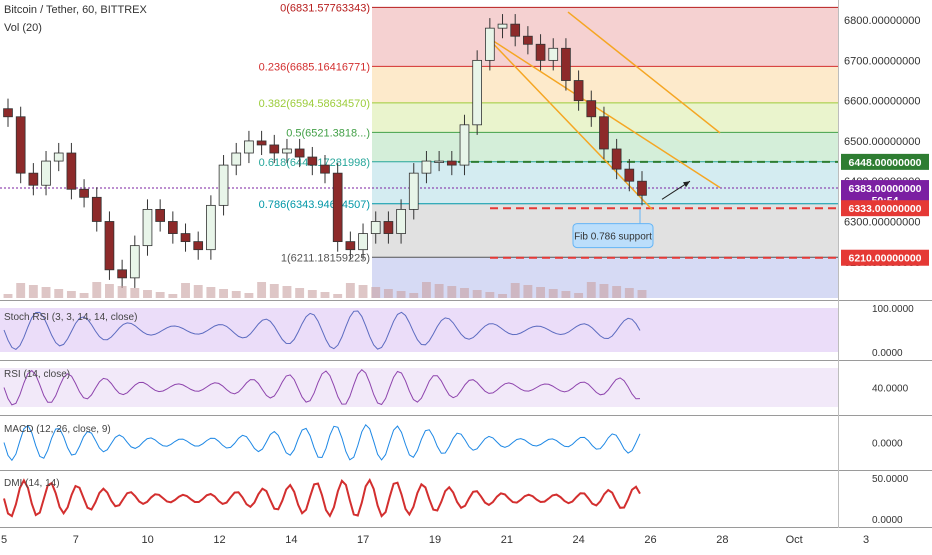 The image size is (932, 555). What do you see at coordinates (76, 540) in the screenshot?
I see `time-axis-label: 7` at bounding box center [76, 540].